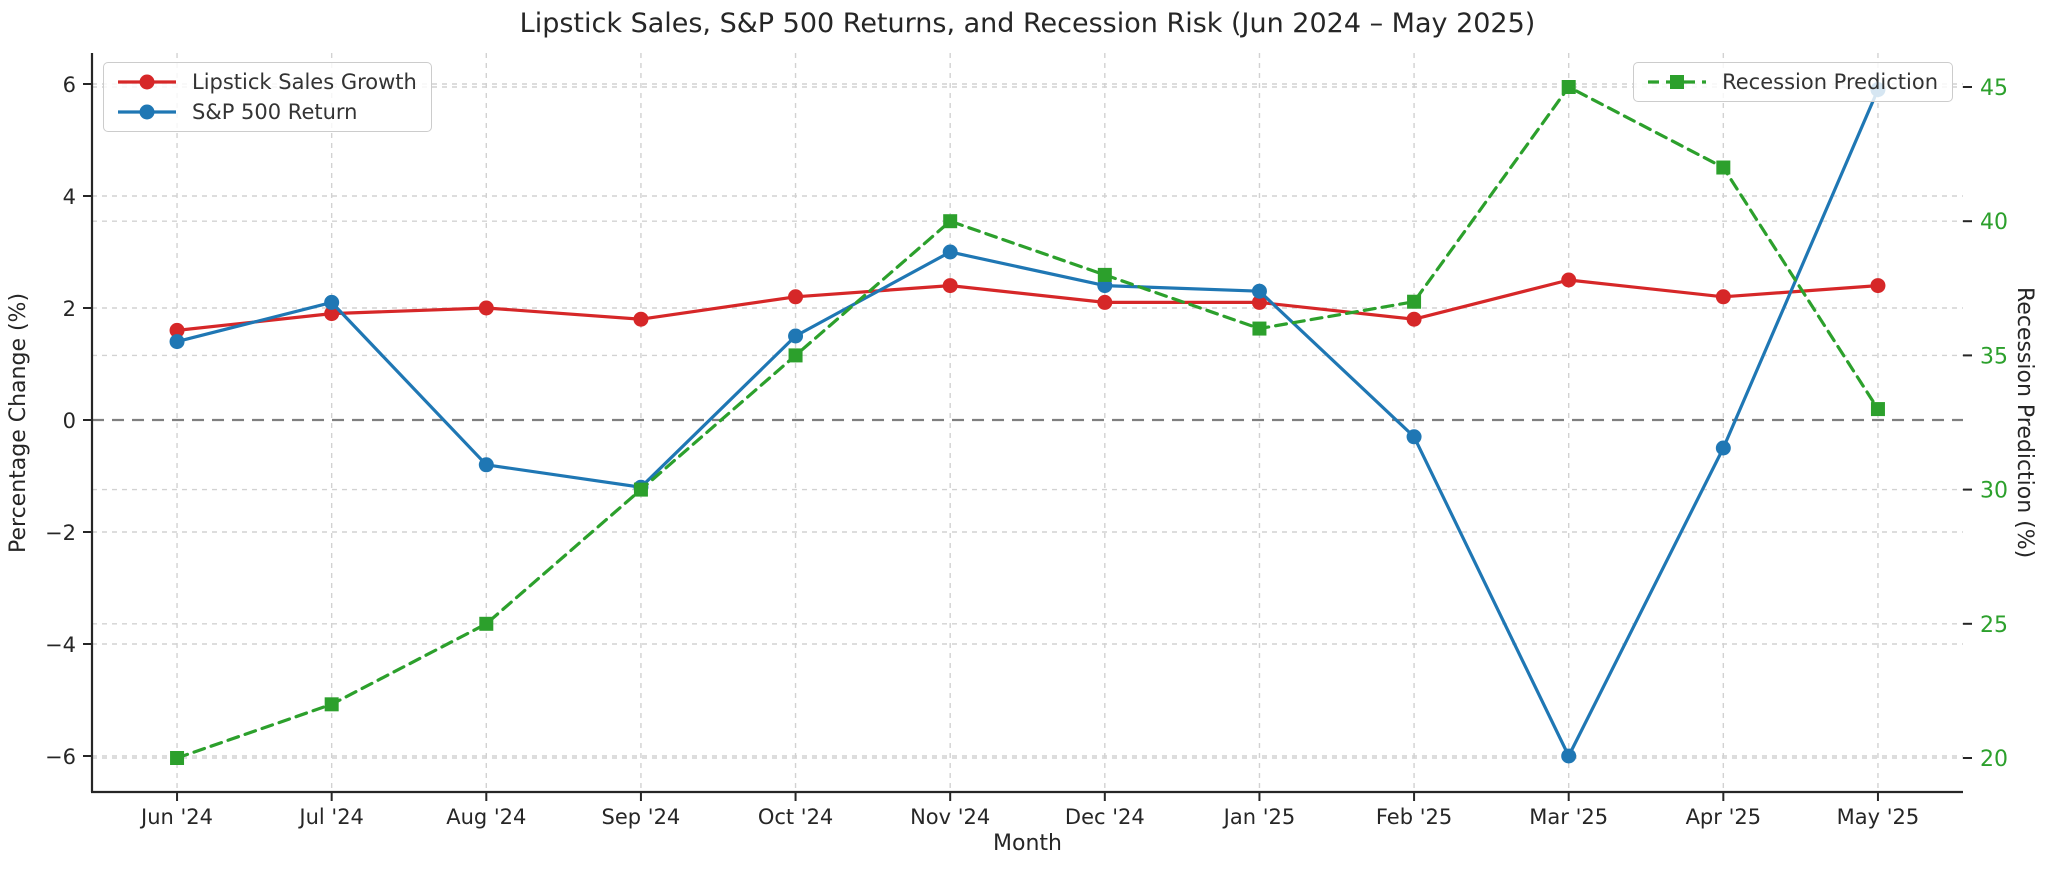  I want to click on x-tick-label: Feb '25, so click(1414, 817).